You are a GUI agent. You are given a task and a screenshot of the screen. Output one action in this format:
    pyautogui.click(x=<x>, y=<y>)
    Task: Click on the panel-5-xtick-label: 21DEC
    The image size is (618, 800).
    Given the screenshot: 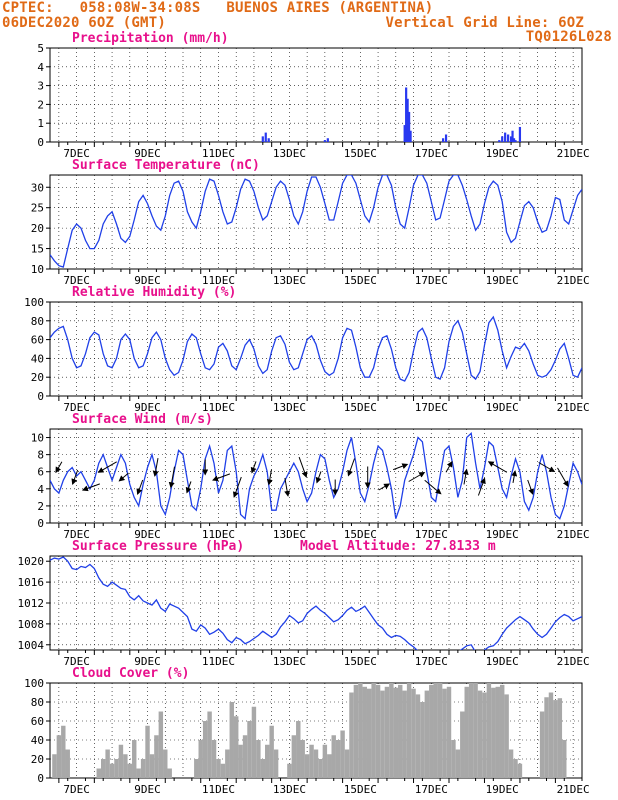 What is the action you would take?
    pyautogui.click(x=573, y=661)
    